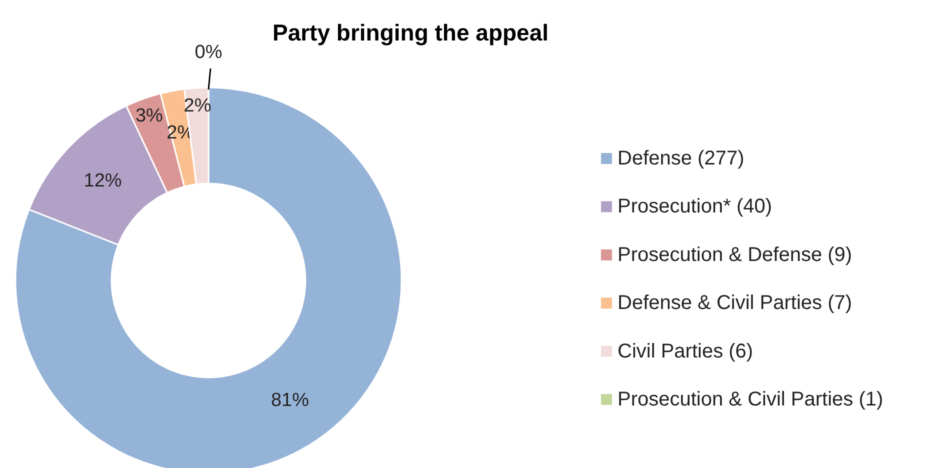 Image resolution: width=938 pixels, height=468 pixels. Describe the element at coordinates (208, 52) in the screenshot. I see `text: 0%` at that location.